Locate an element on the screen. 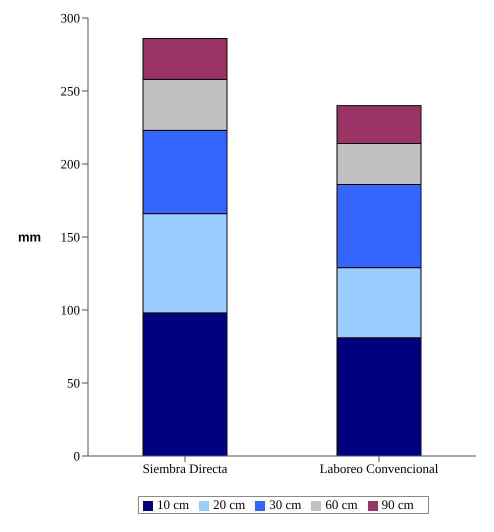 The image size is (494, 532). legend-label: 20 cm is located at coordinates (229, 504).